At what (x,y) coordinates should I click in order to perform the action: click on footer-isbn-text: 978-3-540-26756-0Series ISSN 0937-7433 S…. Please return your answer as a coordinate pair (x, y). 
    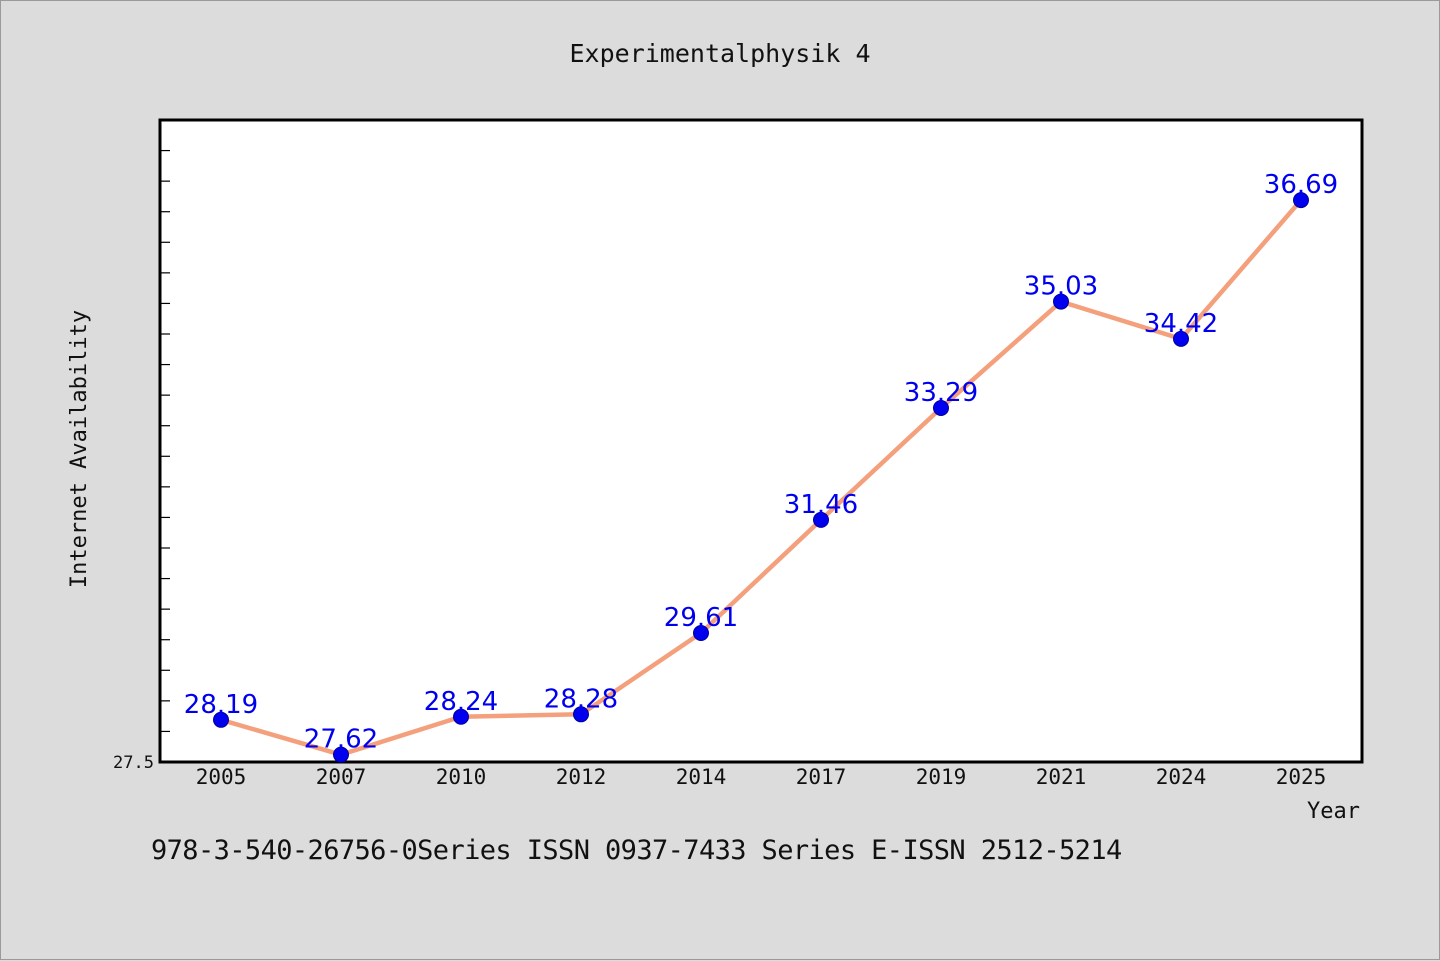
    Looking at the image, I should click on (636, 850).